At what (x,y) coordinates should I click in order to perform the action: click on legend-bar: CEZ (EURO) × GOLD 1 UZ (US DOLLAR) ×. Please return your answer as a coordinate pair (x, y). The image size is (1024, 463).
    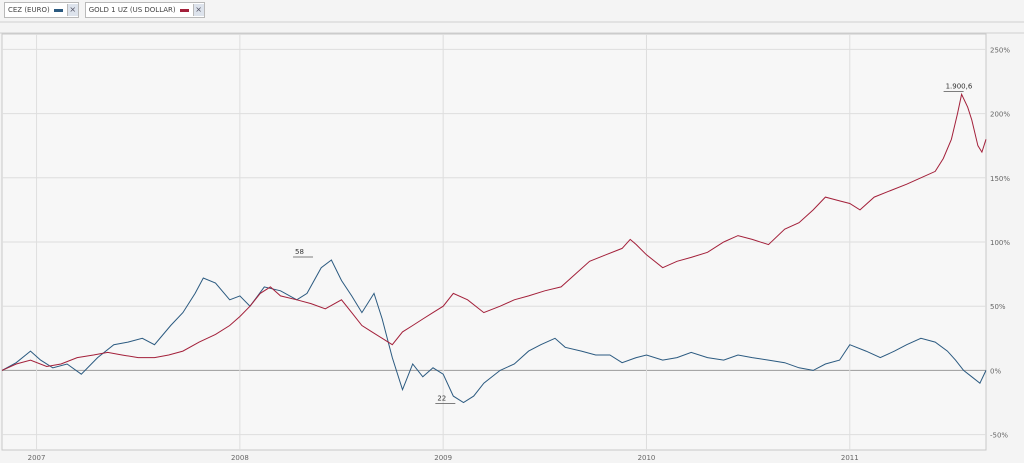
    Looking at the image, I should click on (512, 10).